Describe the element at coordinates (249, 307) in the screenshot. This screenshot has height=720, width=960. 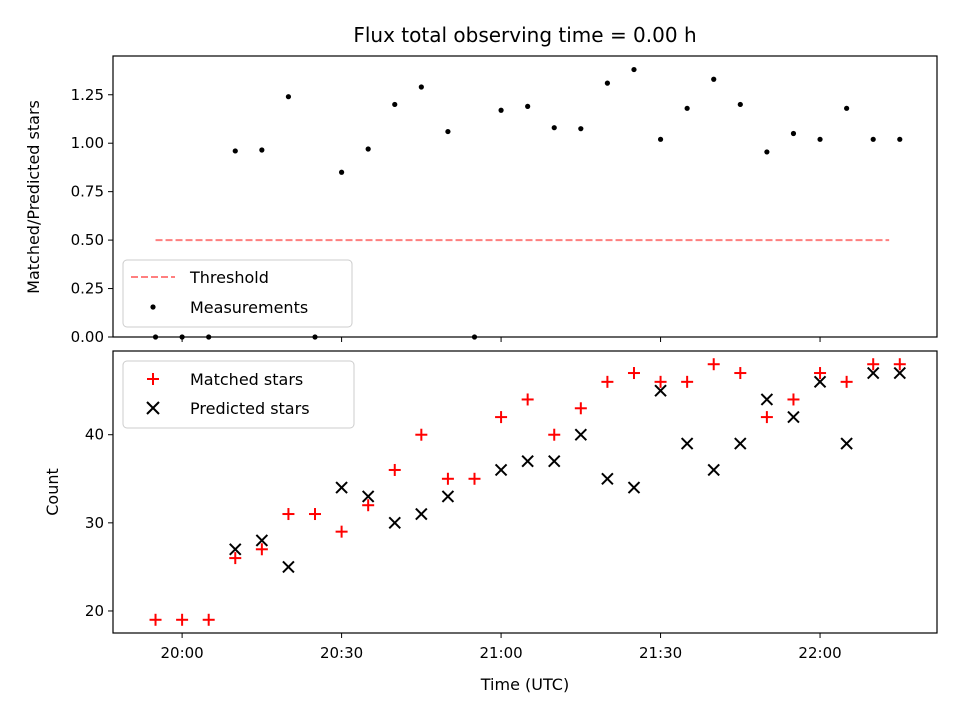
I see `legend-measurements-label: Measurements` at that location.